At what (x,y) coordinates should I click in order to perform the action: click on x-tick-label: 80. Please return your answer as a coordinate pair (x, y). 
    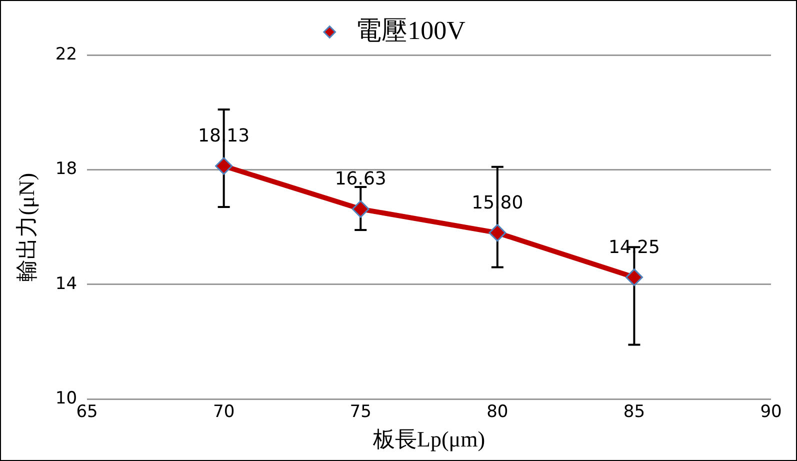
    Looking at the image, I should click on (497, 412).